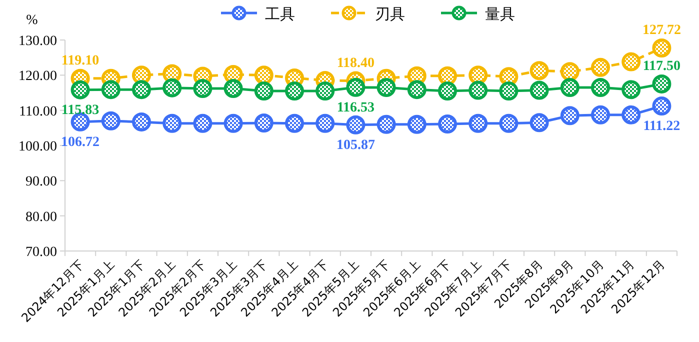 Image resolution: width=699 pixels, height=342 pixels. I want to click on y-tick-label: 130.00, so click(37, 41).